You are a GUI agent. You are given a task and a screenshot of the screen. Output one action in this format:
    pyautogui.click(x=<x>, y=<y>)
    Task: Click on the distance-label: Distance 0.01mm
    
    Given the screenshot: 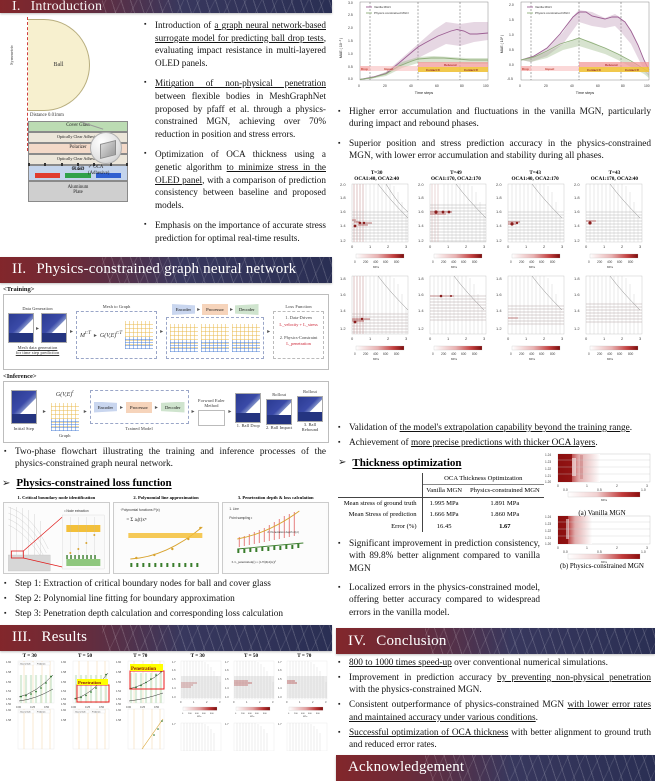 What is the action you would take?
    pyautogui.click(x=47, y=115)
    